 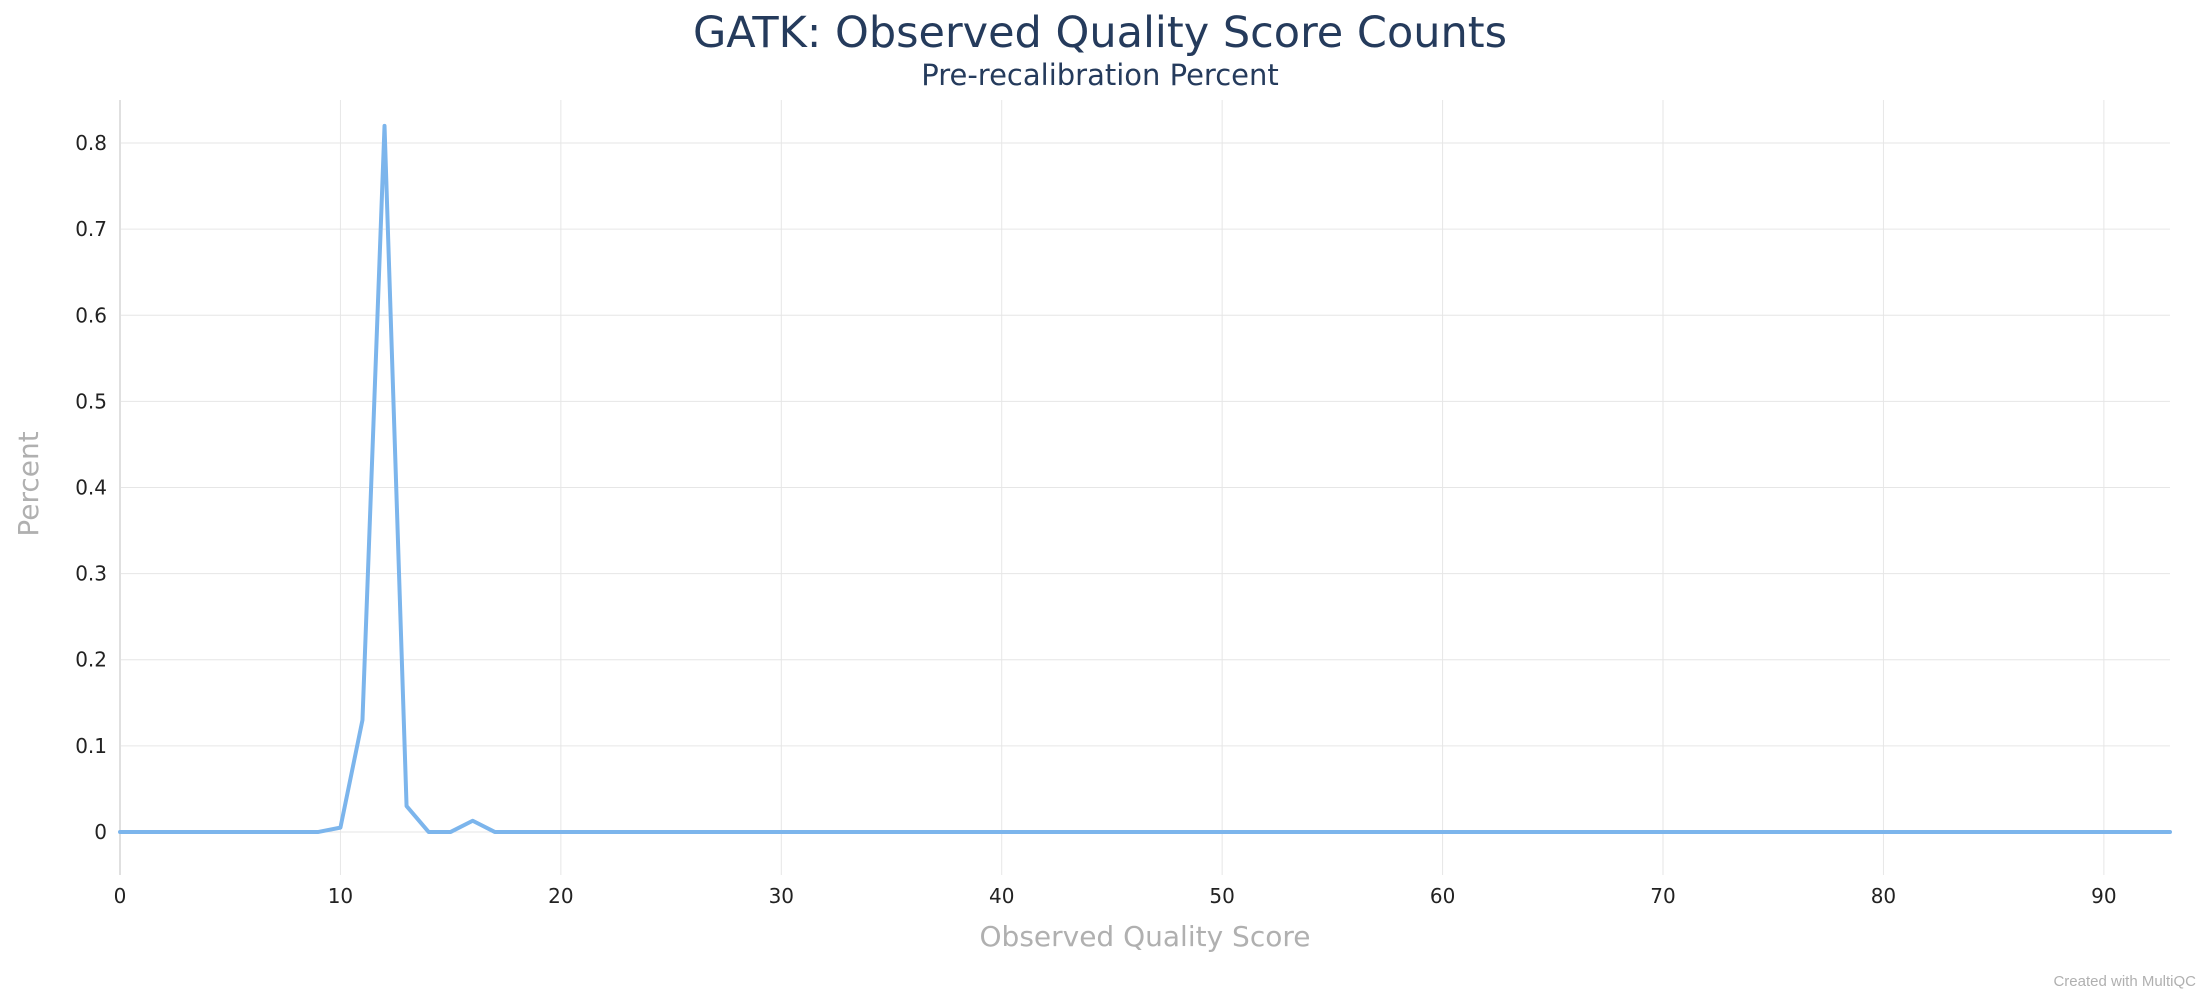 I want to click on y-tick-label: 0.3, so click(x=91, y=574).